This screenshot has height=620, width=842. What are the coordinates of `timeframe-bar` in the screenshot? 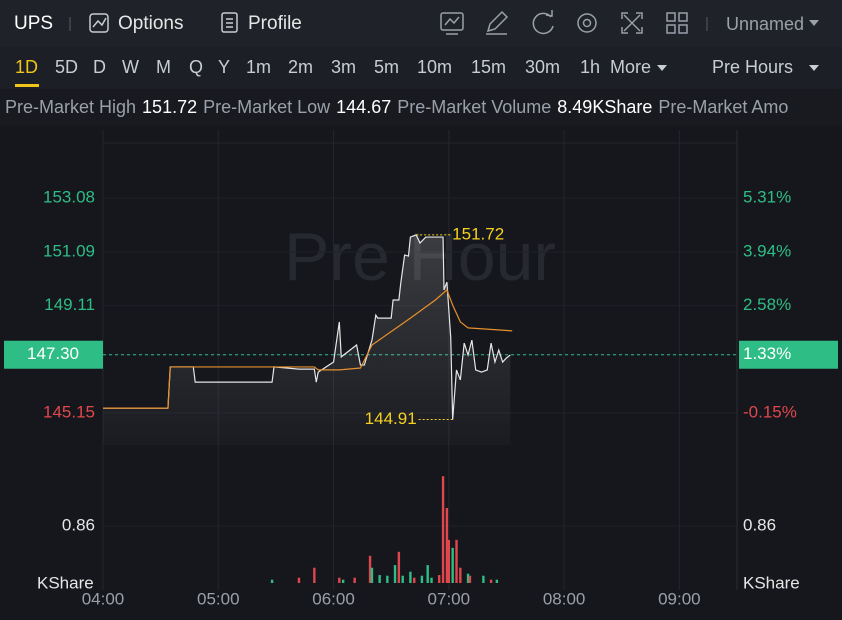 It's located at (421, 68).